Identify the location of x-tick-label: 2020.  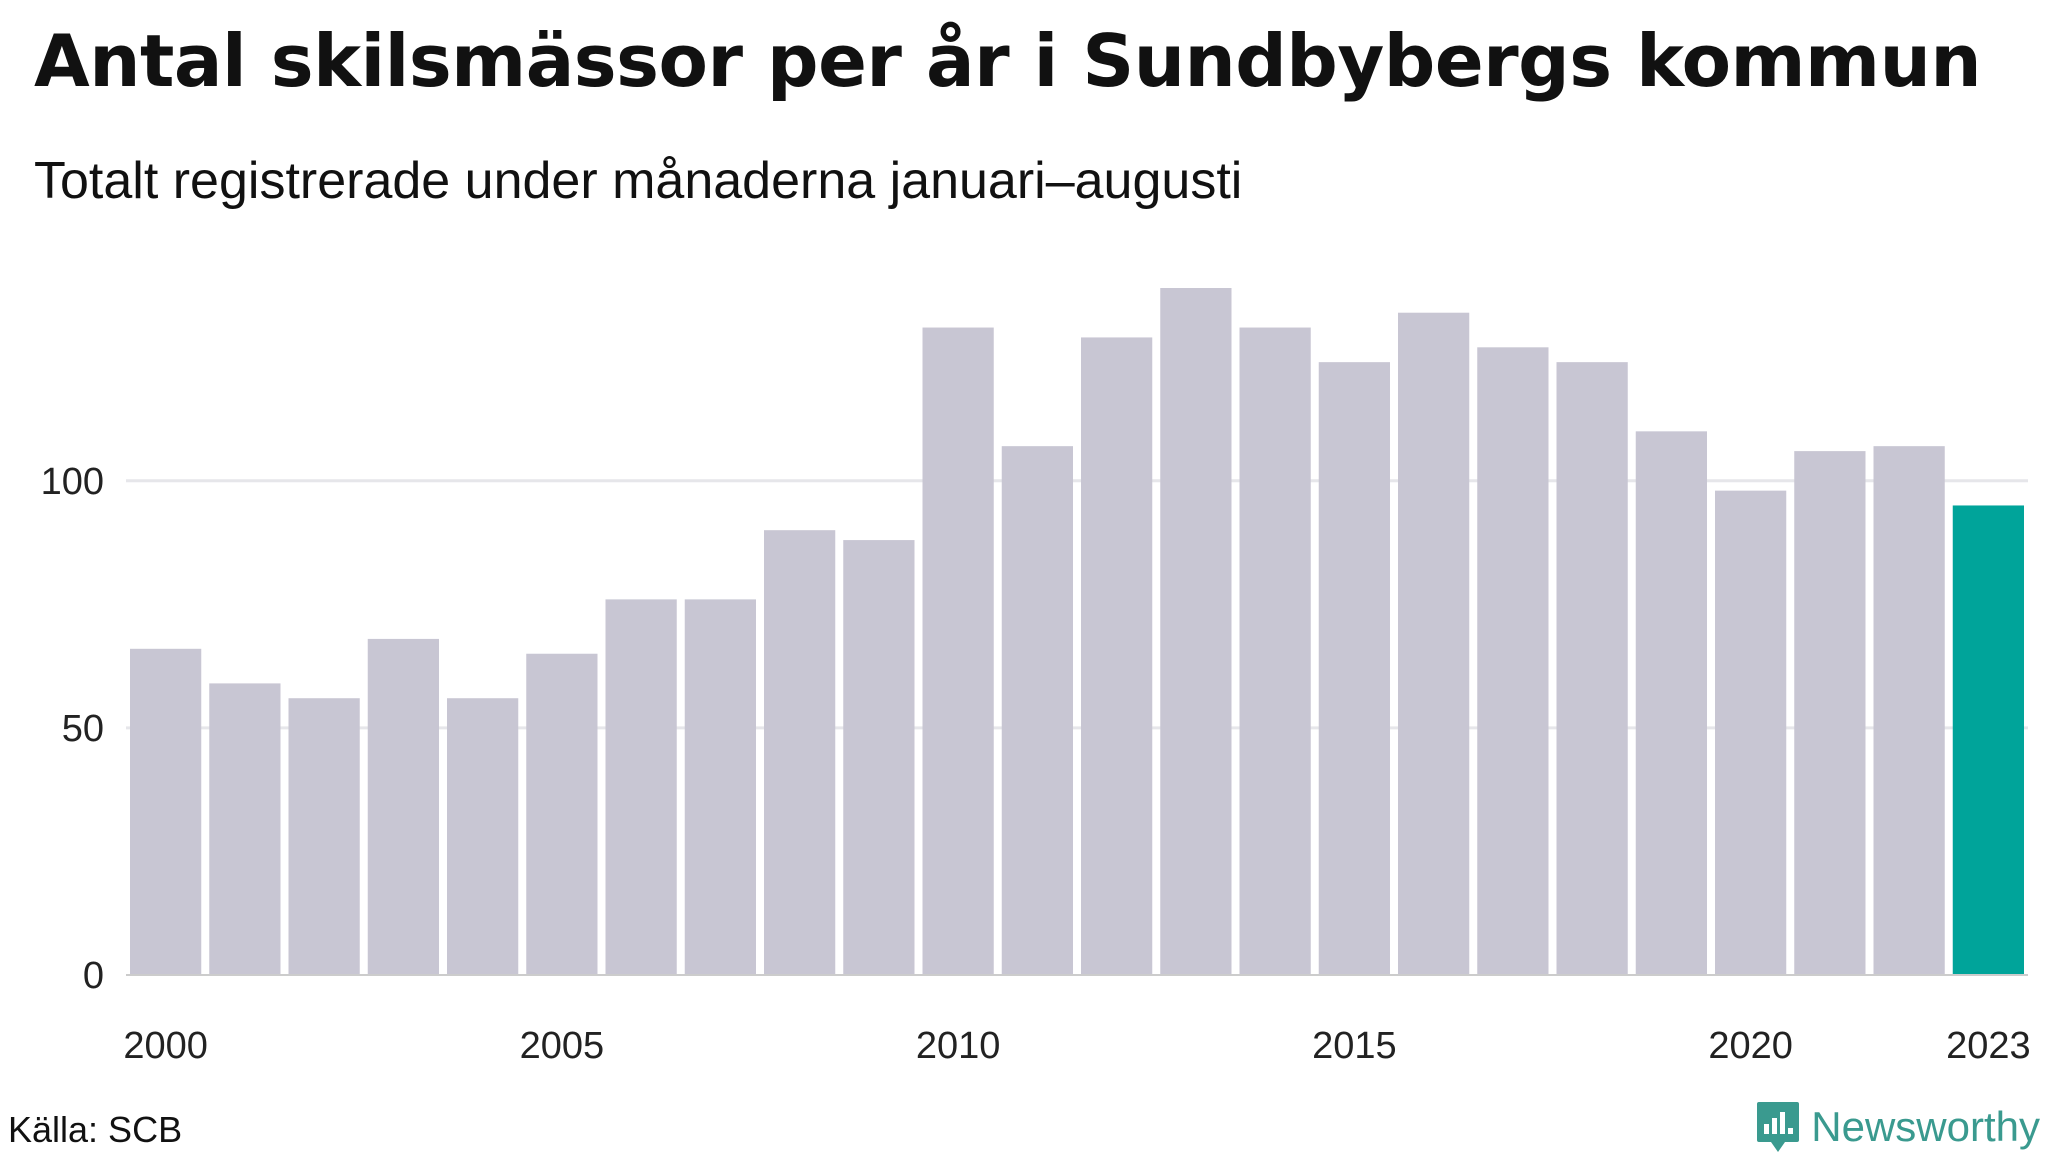
(1750, 1046).